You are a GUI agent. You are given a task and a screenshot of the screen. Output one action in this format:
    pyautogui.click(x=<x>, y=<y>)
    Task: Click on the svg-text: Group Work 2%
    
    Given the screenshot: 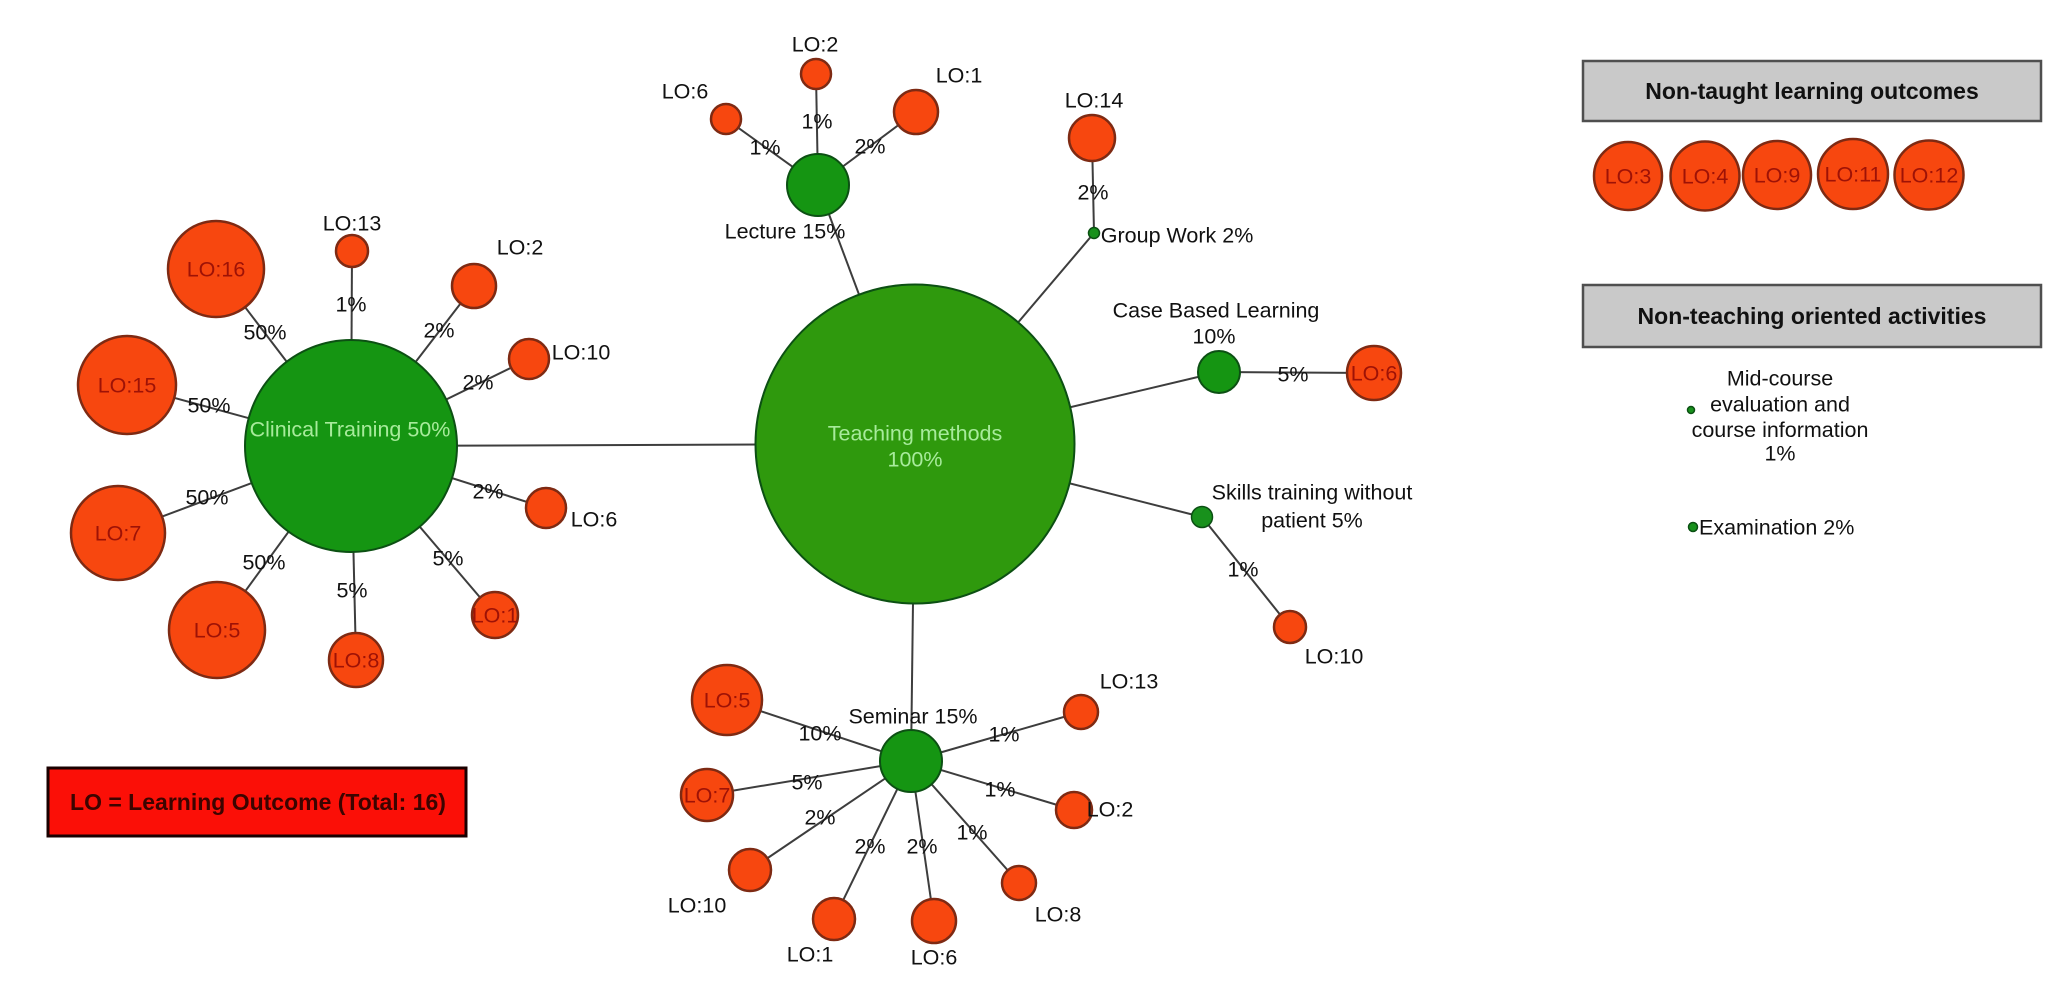 What is the action you would take?
    pyautogui.click(x=1177, y=236)
    